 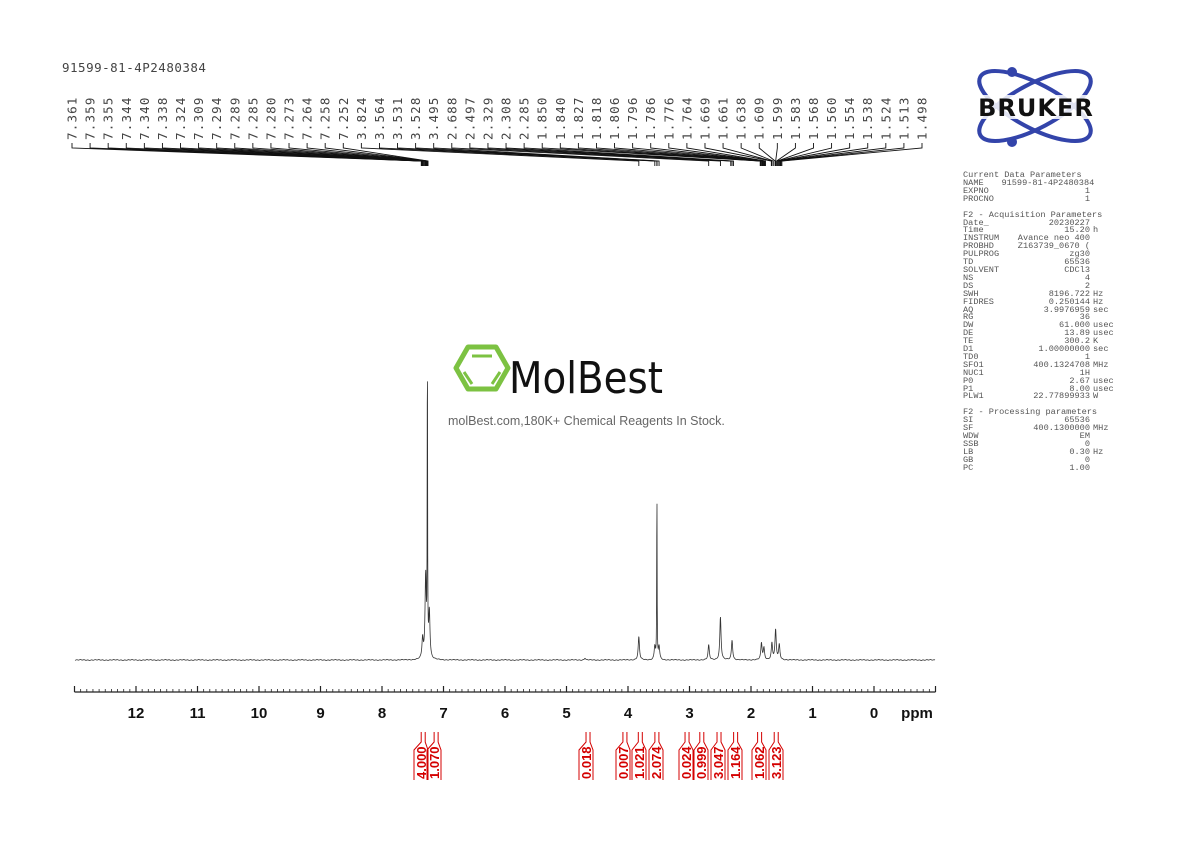 What do you see at coordinates (656, 762) in the screenshot?
I see `integral-value-label: 2.074` at bounding box center [656, 762].